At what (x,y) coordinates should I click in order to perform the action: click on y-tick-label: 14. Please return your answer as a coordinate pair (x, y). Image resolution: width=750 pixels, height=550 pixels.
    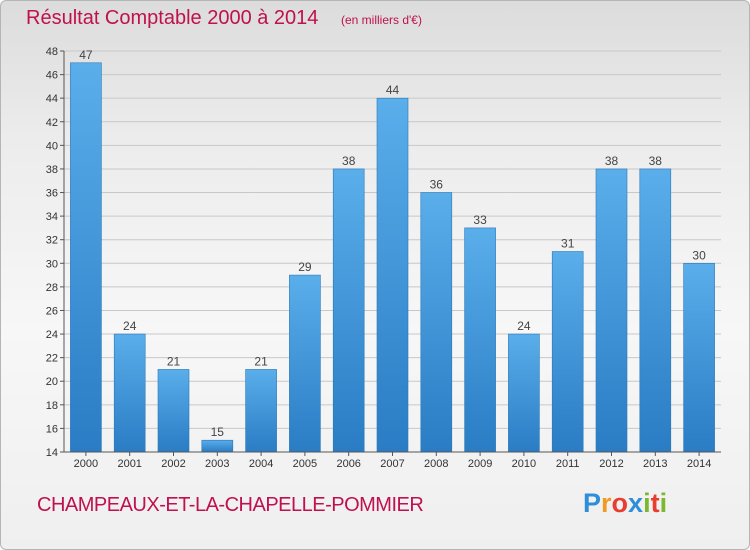
    Looking at the image, I should click on (52, 453).